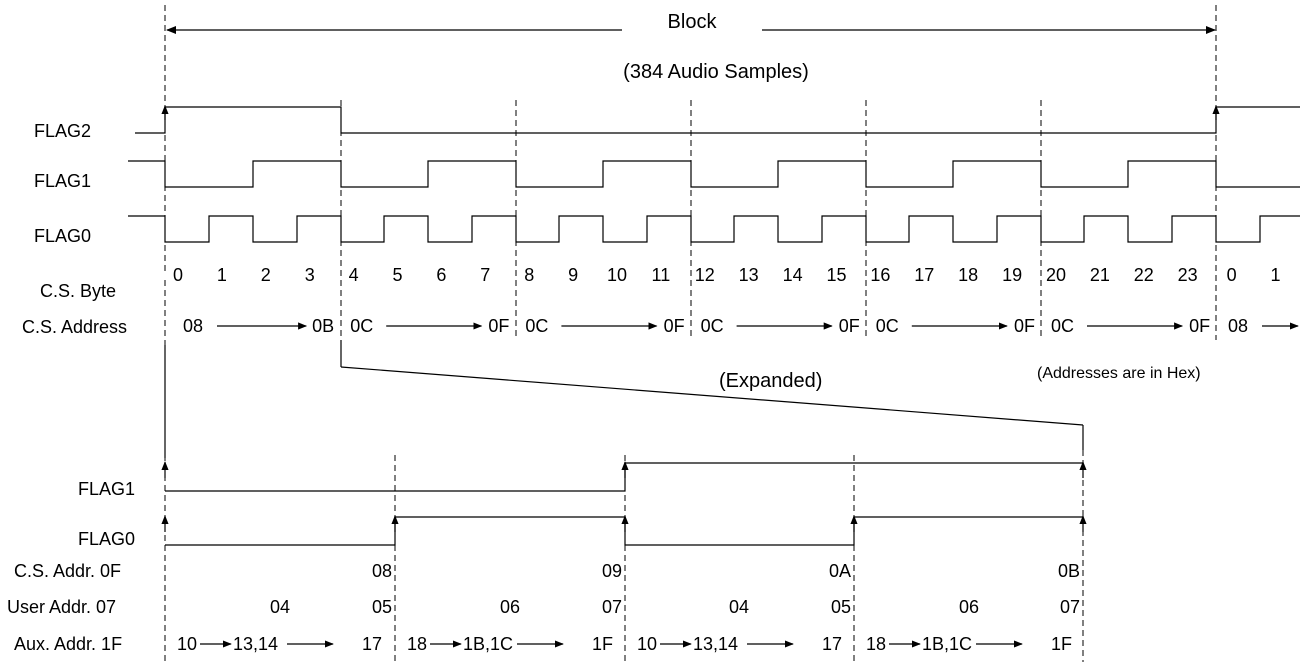 The width and height of the screenshot is (1305, 662). Describe the element at coordinates (714, 174) in the screenshot. I see `flag1-waveform` at that location.